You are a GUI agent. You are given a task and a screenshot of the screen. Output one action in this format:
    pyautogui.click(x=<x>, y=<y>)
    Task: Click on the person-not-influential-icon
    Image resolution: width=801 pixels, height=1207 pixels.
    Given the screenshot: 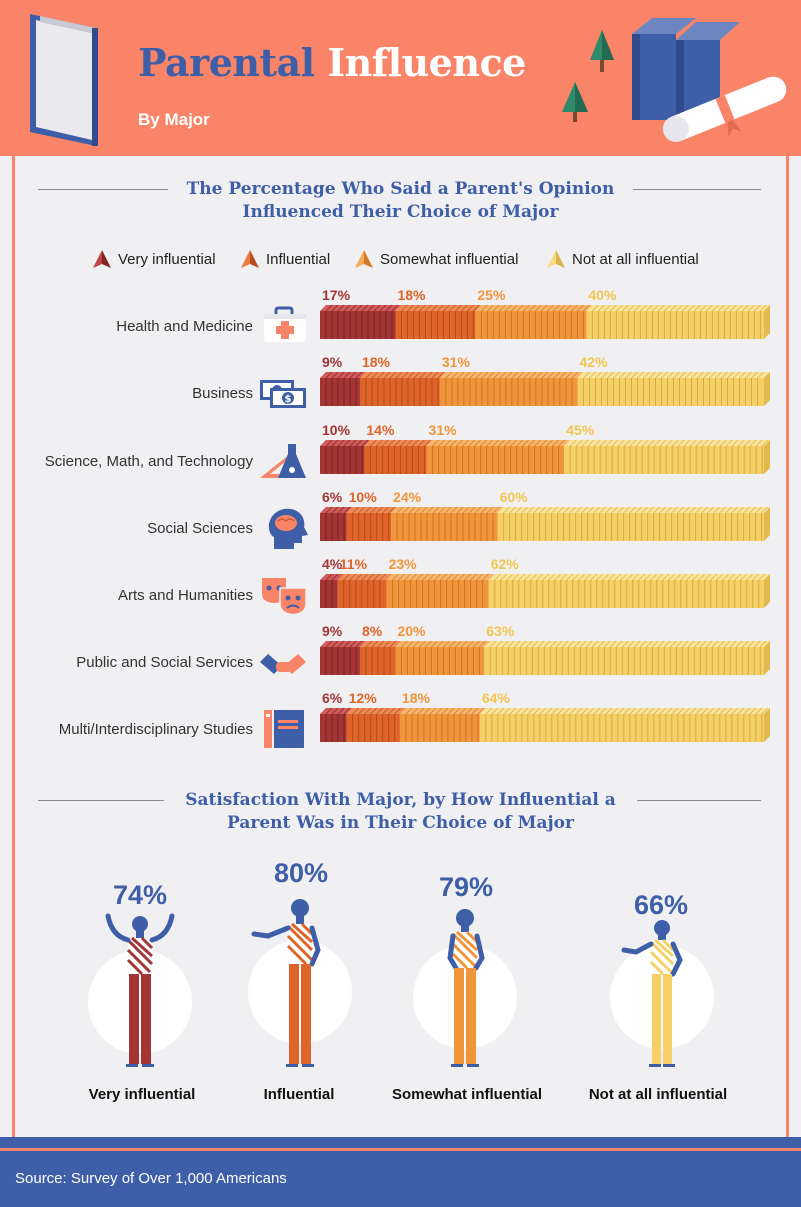 What is the action you would take?
    pyautogui.click(x=662, y=993)
    